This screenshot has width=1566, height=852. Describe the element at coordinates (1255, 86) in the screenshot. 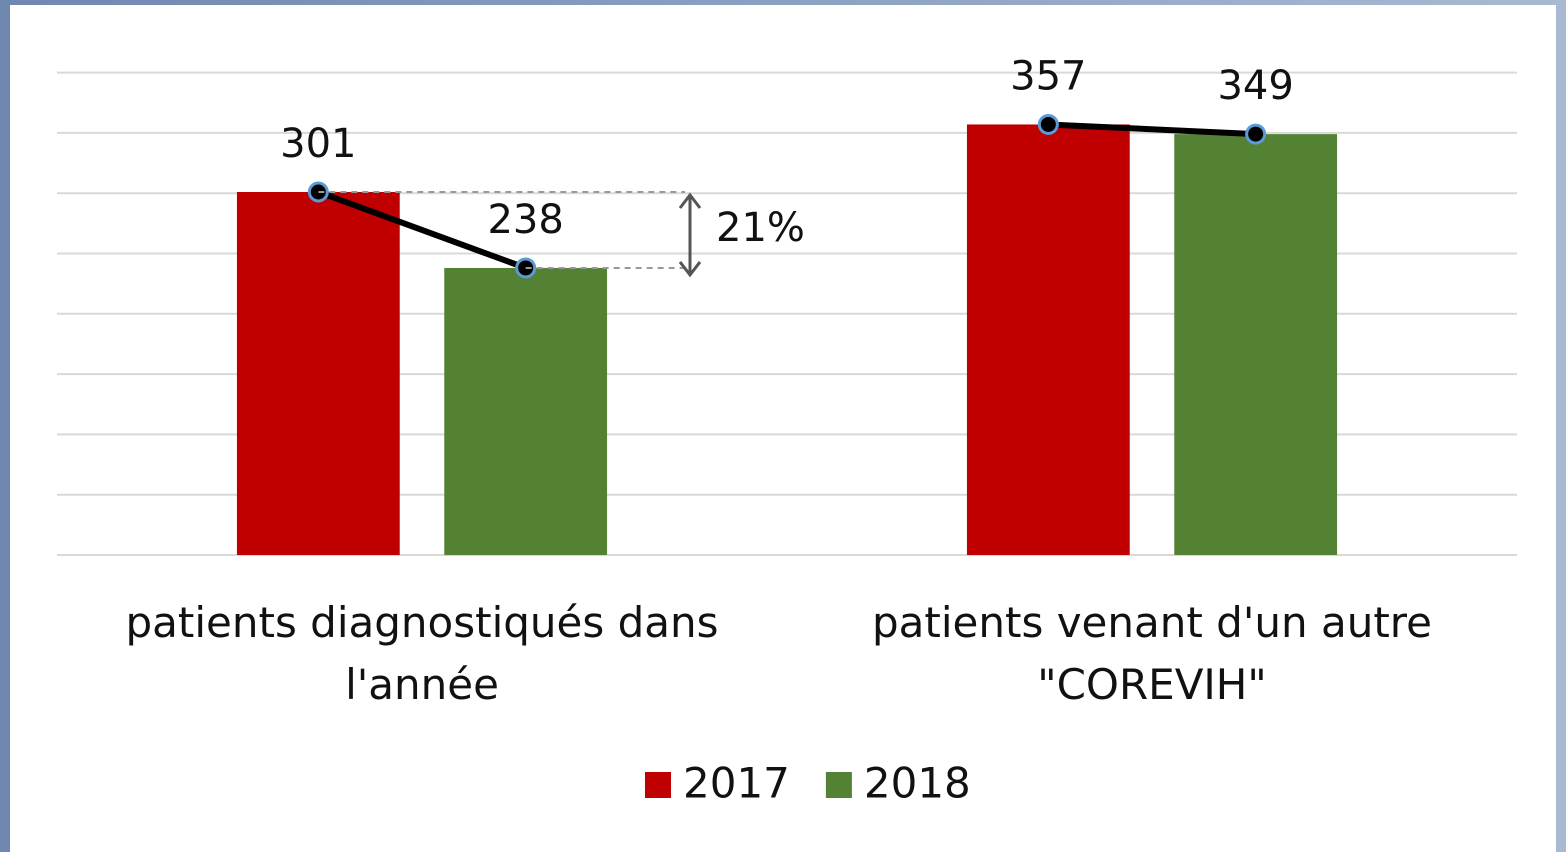

I see `value-label: 349` at that location.